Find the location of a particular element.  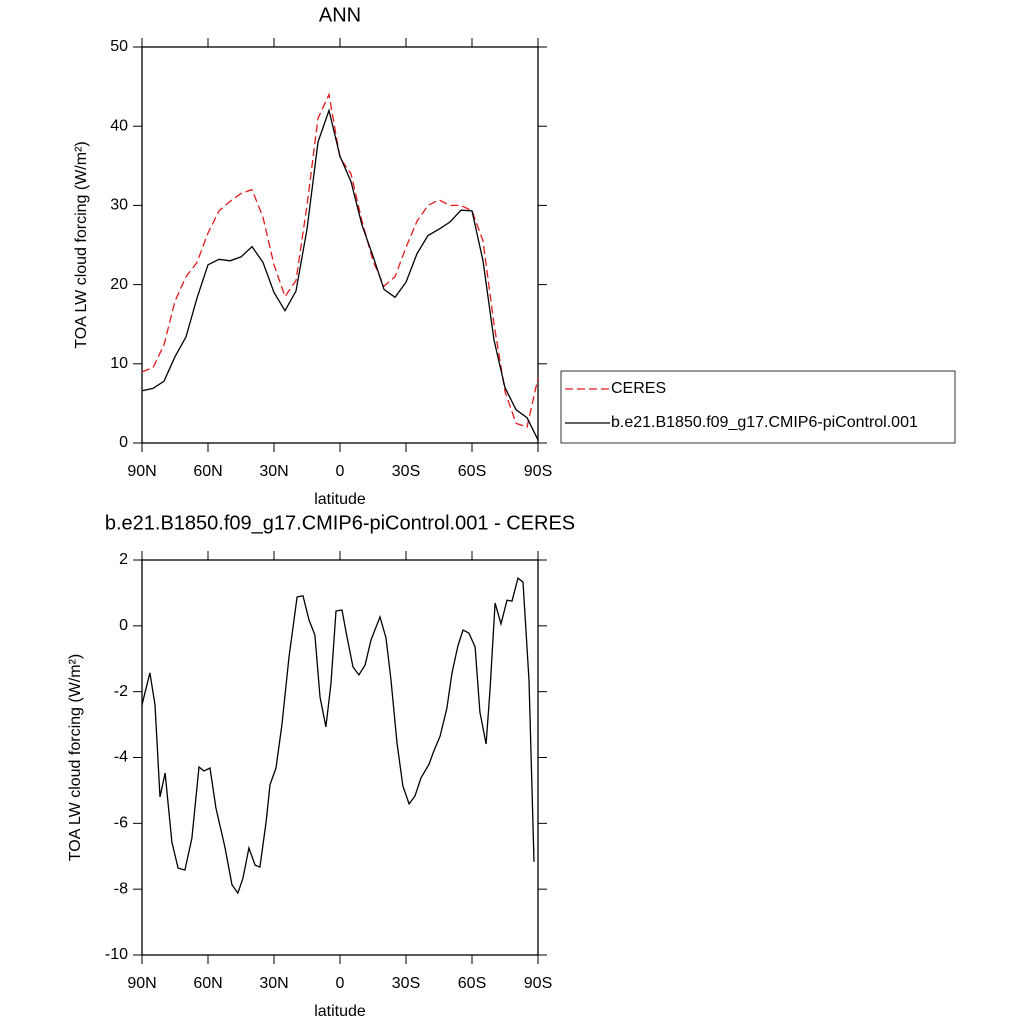

y-tick-label: -8 is located at coordinates (121, 888).